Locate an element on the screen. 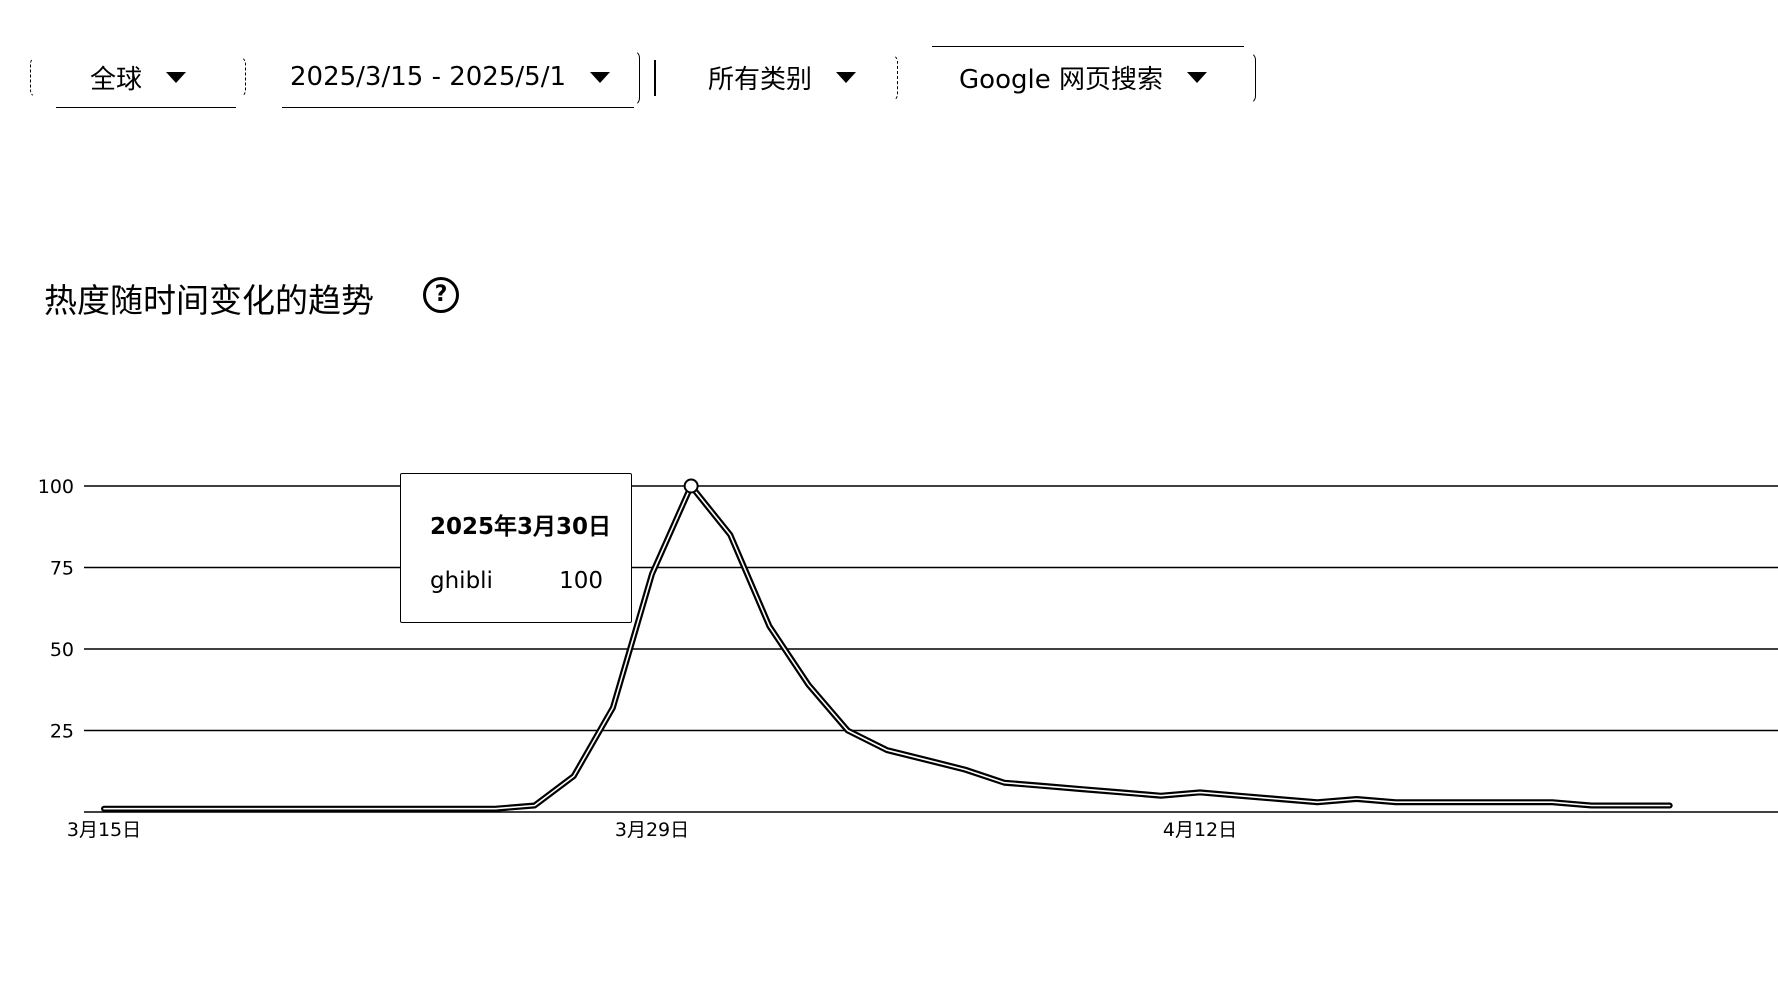 This screenshot has height=1002, width=1778. category-filter: 所有类别 is located at coordinates (782, 77).